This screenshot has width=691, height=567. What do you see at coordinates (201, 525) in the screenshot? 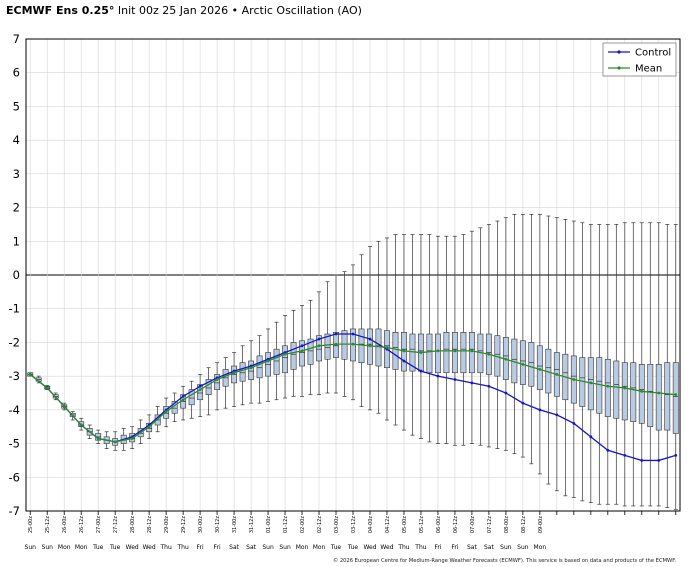
I see `x-date-label: 30-00z` at bounding box center [201, 525].